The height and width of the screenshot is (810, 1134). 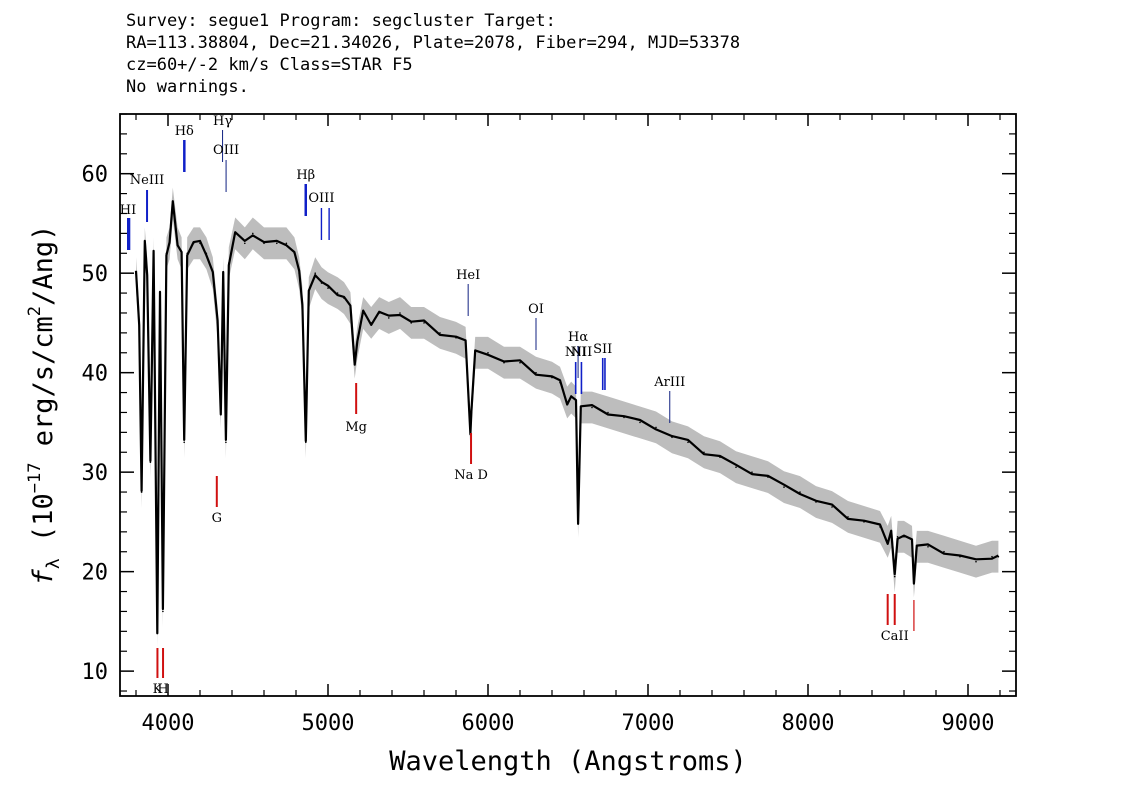 What do you see at coordinates (356, 427) in the screenshot?
I see `absorption-line-label: Mg` at bounding box center [356, 427].